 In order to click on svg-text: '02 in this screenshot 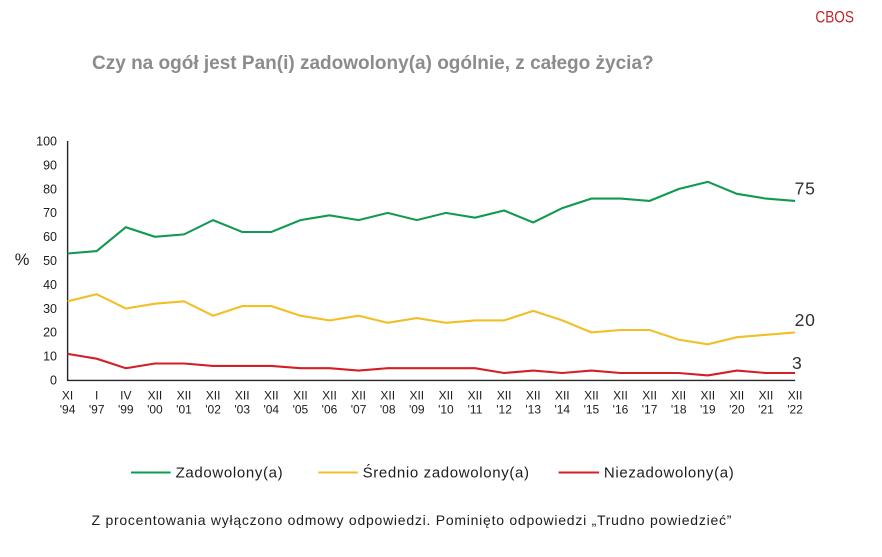, I will do `click(213, 410)`.